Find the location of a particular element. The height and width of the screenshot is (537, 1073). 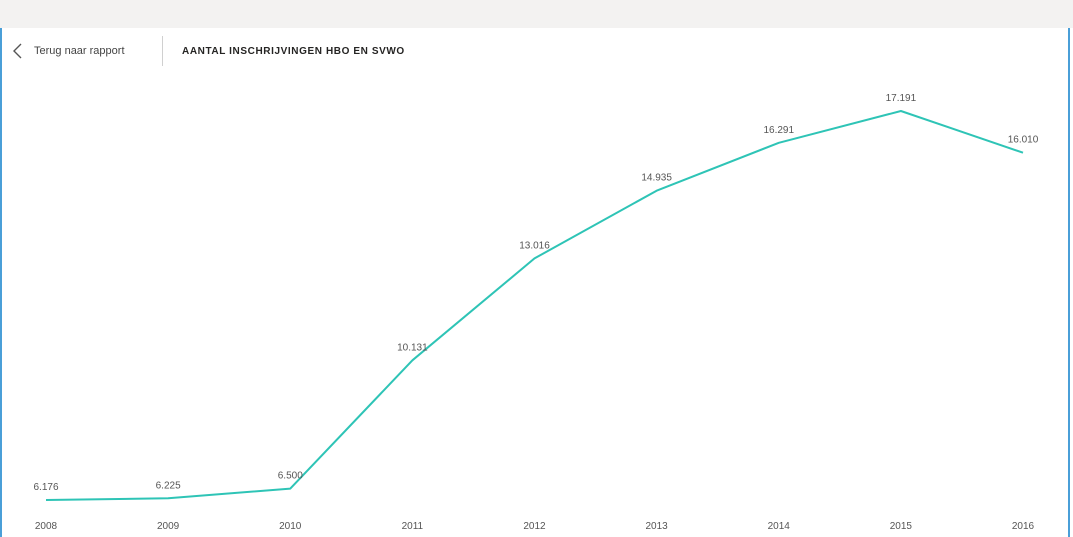

page-title: AANTAL INSCHRIJVINGEN HBO EN SVWO is located at coordinates (293, 51).